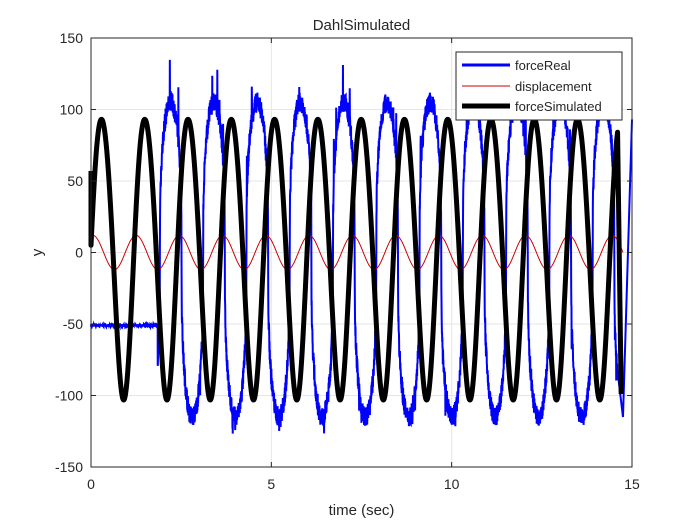  What do you see at coordinates (72, 38) in the screenshot?
I see `y-tick-label: 150` at bounding box center [72, 38].